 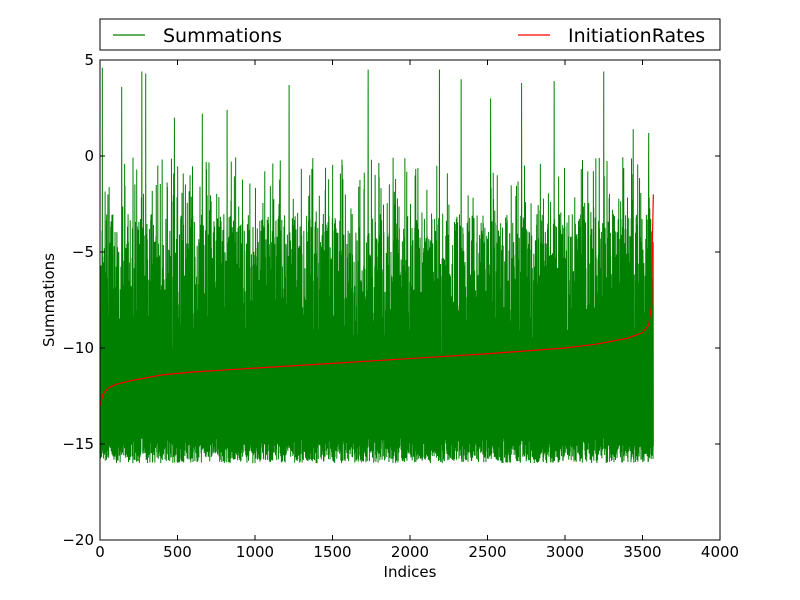 I want to click on x-tick-label: 1000, so click(x=255, y=552).